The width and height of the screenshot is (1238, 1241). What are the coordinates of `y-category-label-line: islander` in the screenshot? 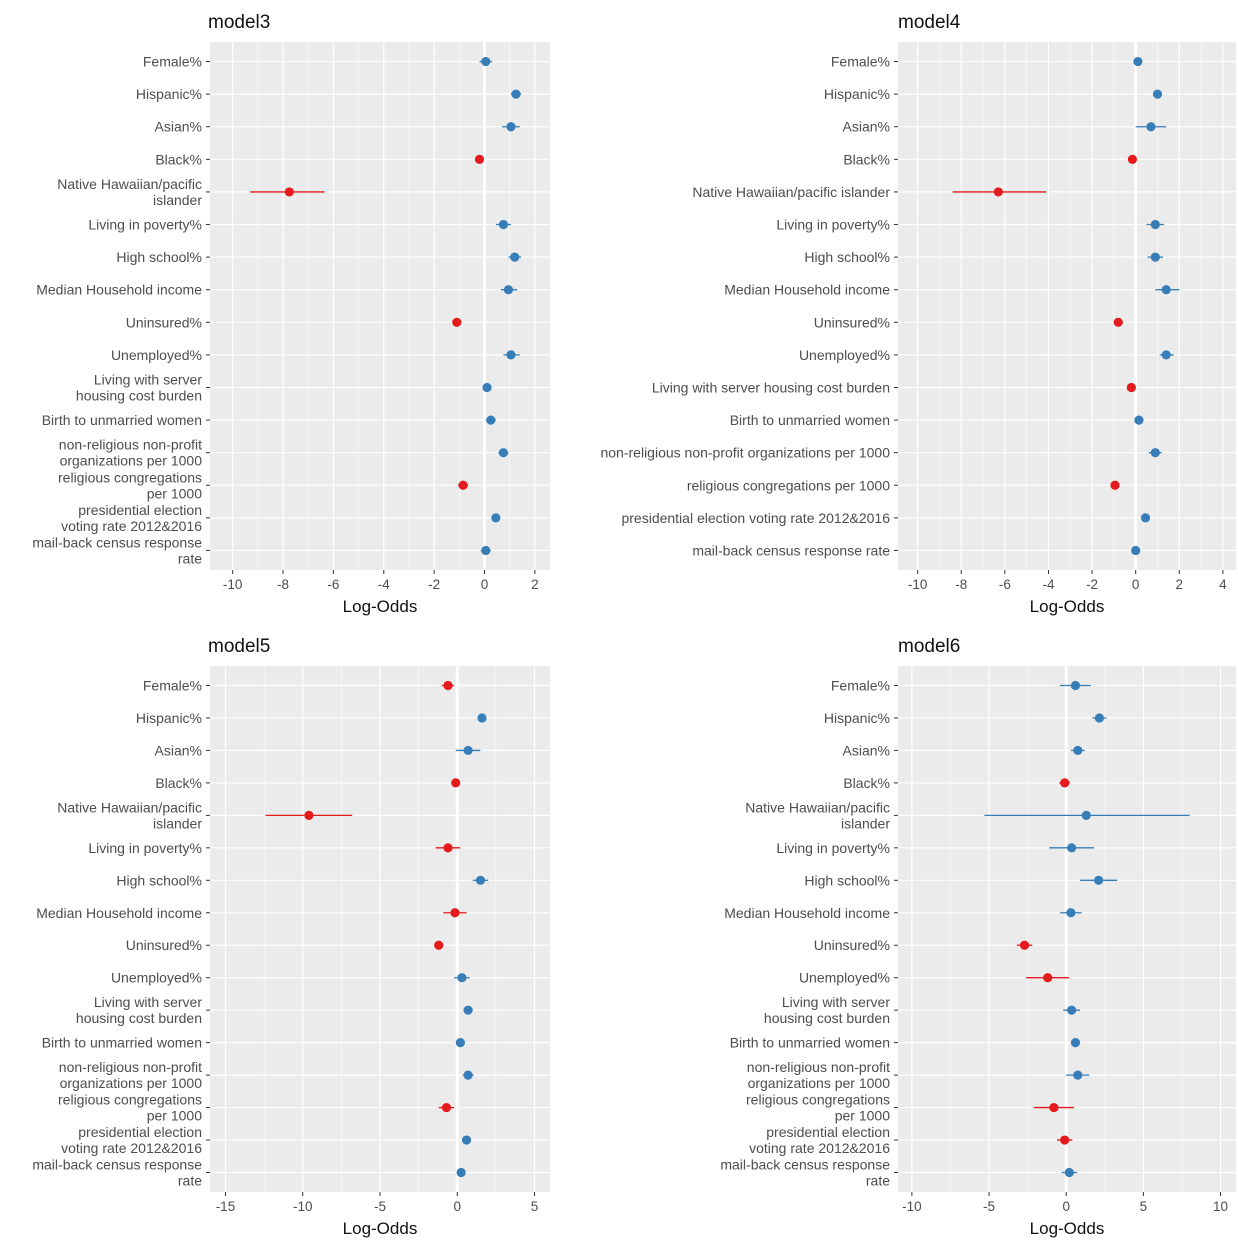 It's located at (177, 200).